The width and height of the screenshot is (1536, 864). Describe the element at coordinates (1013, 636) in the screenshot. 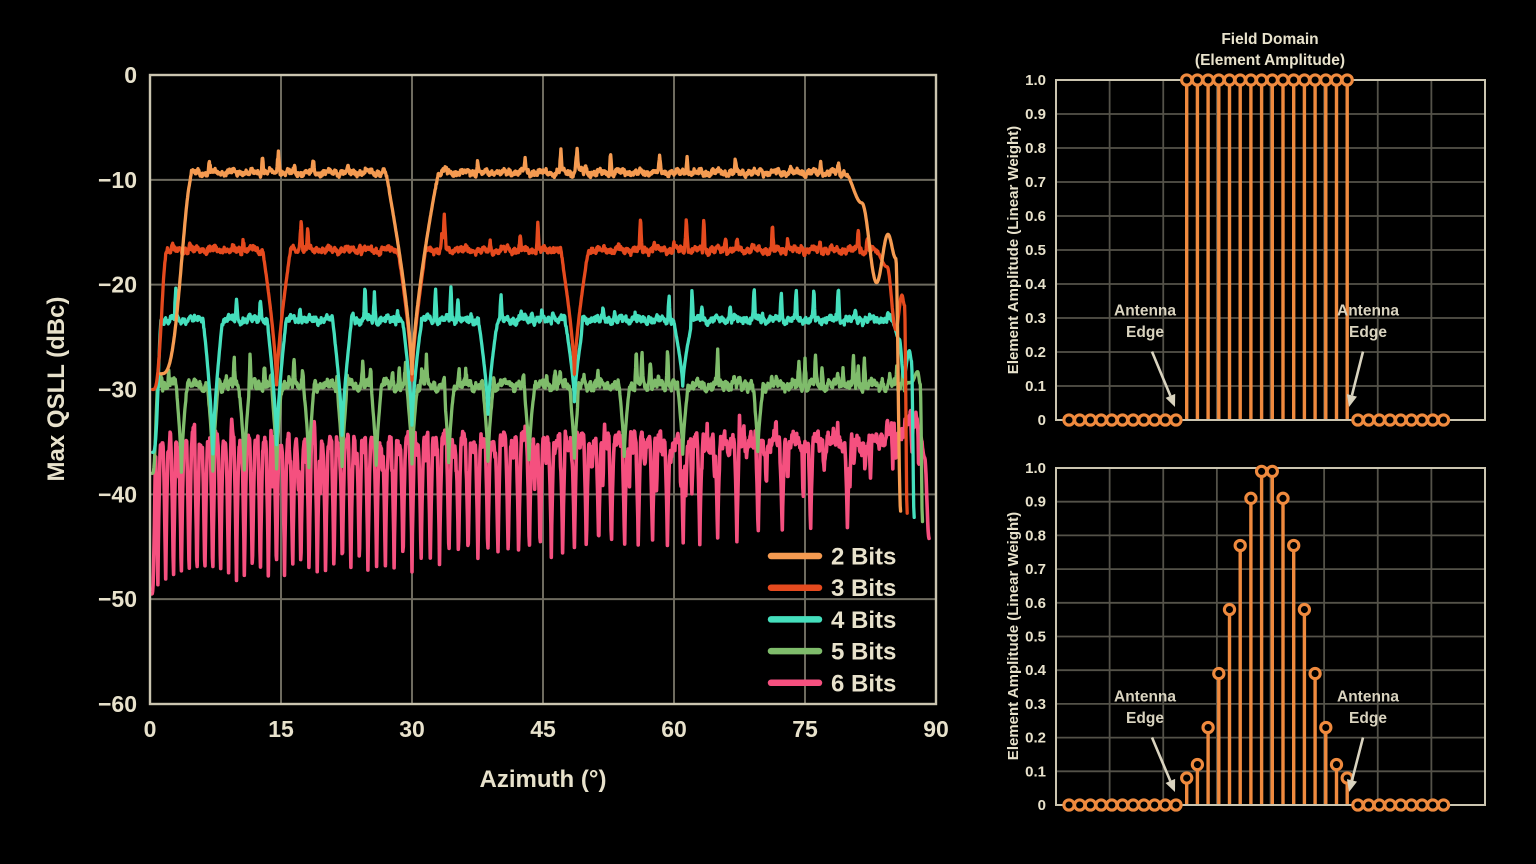

I see `tapered-chart-y-axis-label: Element Amplitude (Linear Weight)` at that location.